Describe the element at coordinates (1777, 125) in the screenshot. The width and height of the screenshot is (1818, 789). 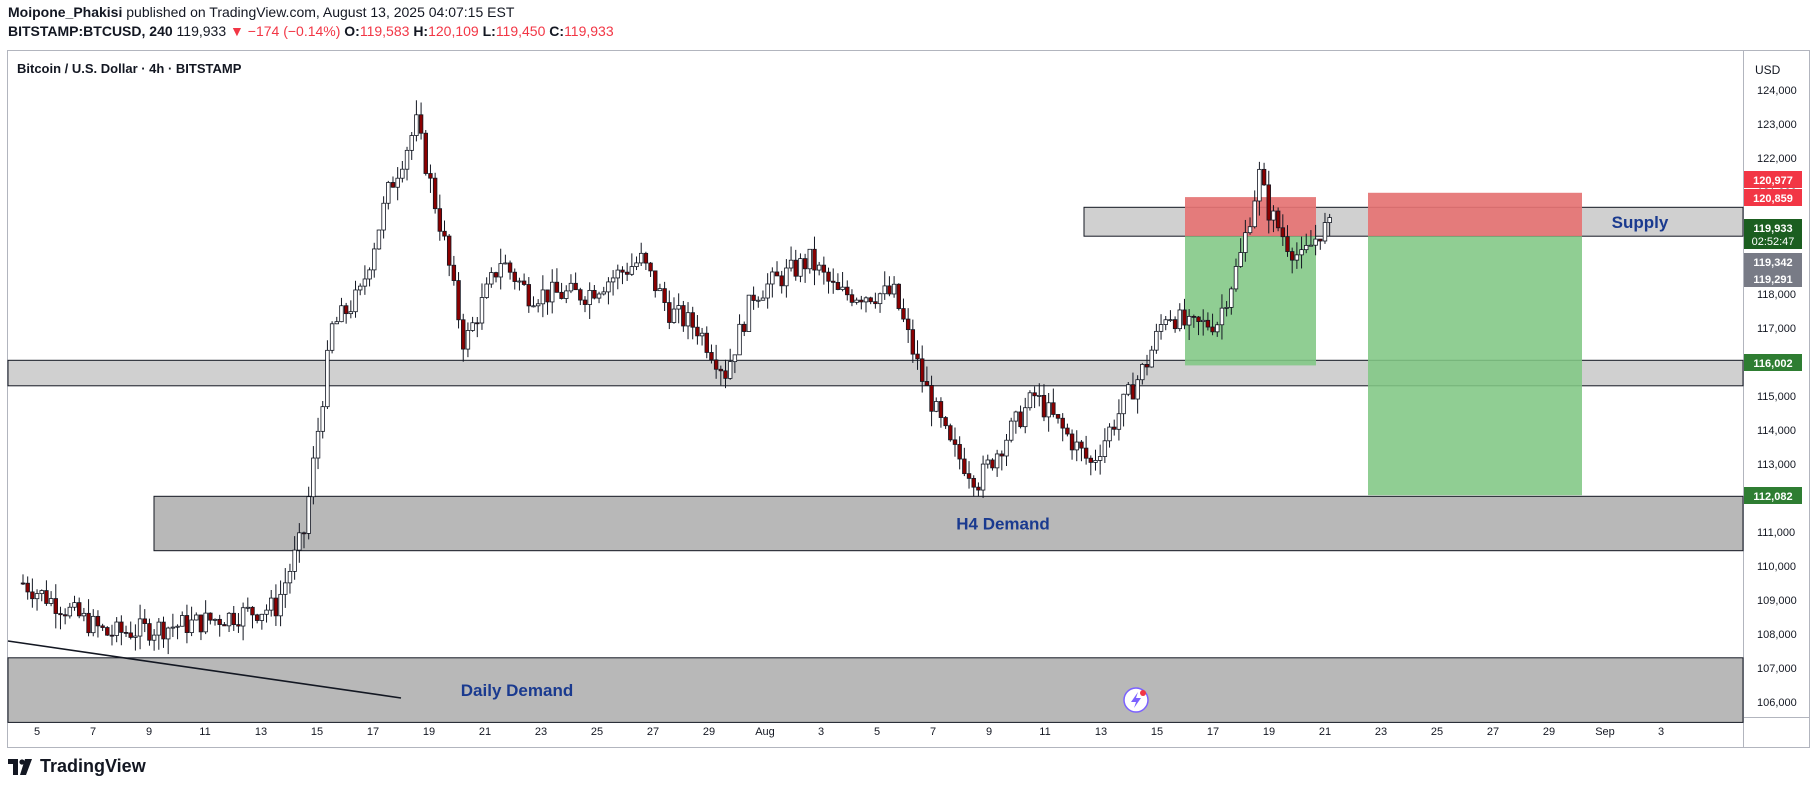
I see `y-tick-label: 123,000` at that location.